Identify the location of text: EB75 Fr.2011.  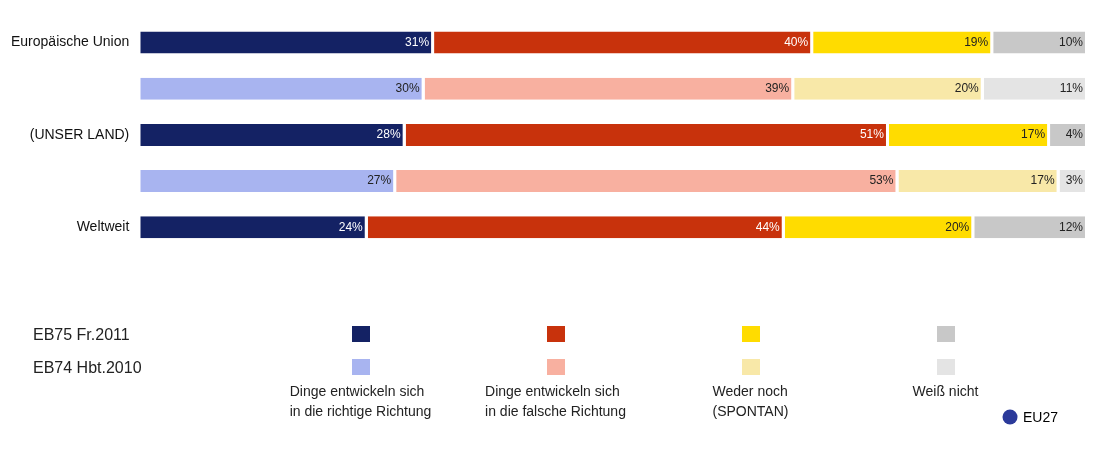
(82, 335).